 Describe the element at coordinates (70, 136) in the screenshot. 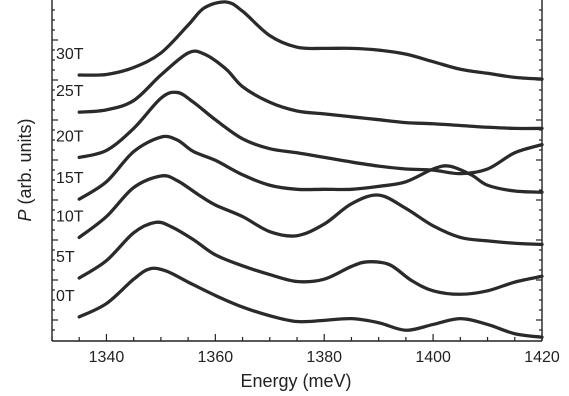

I see `curve-label-20T: 20T` at that location.